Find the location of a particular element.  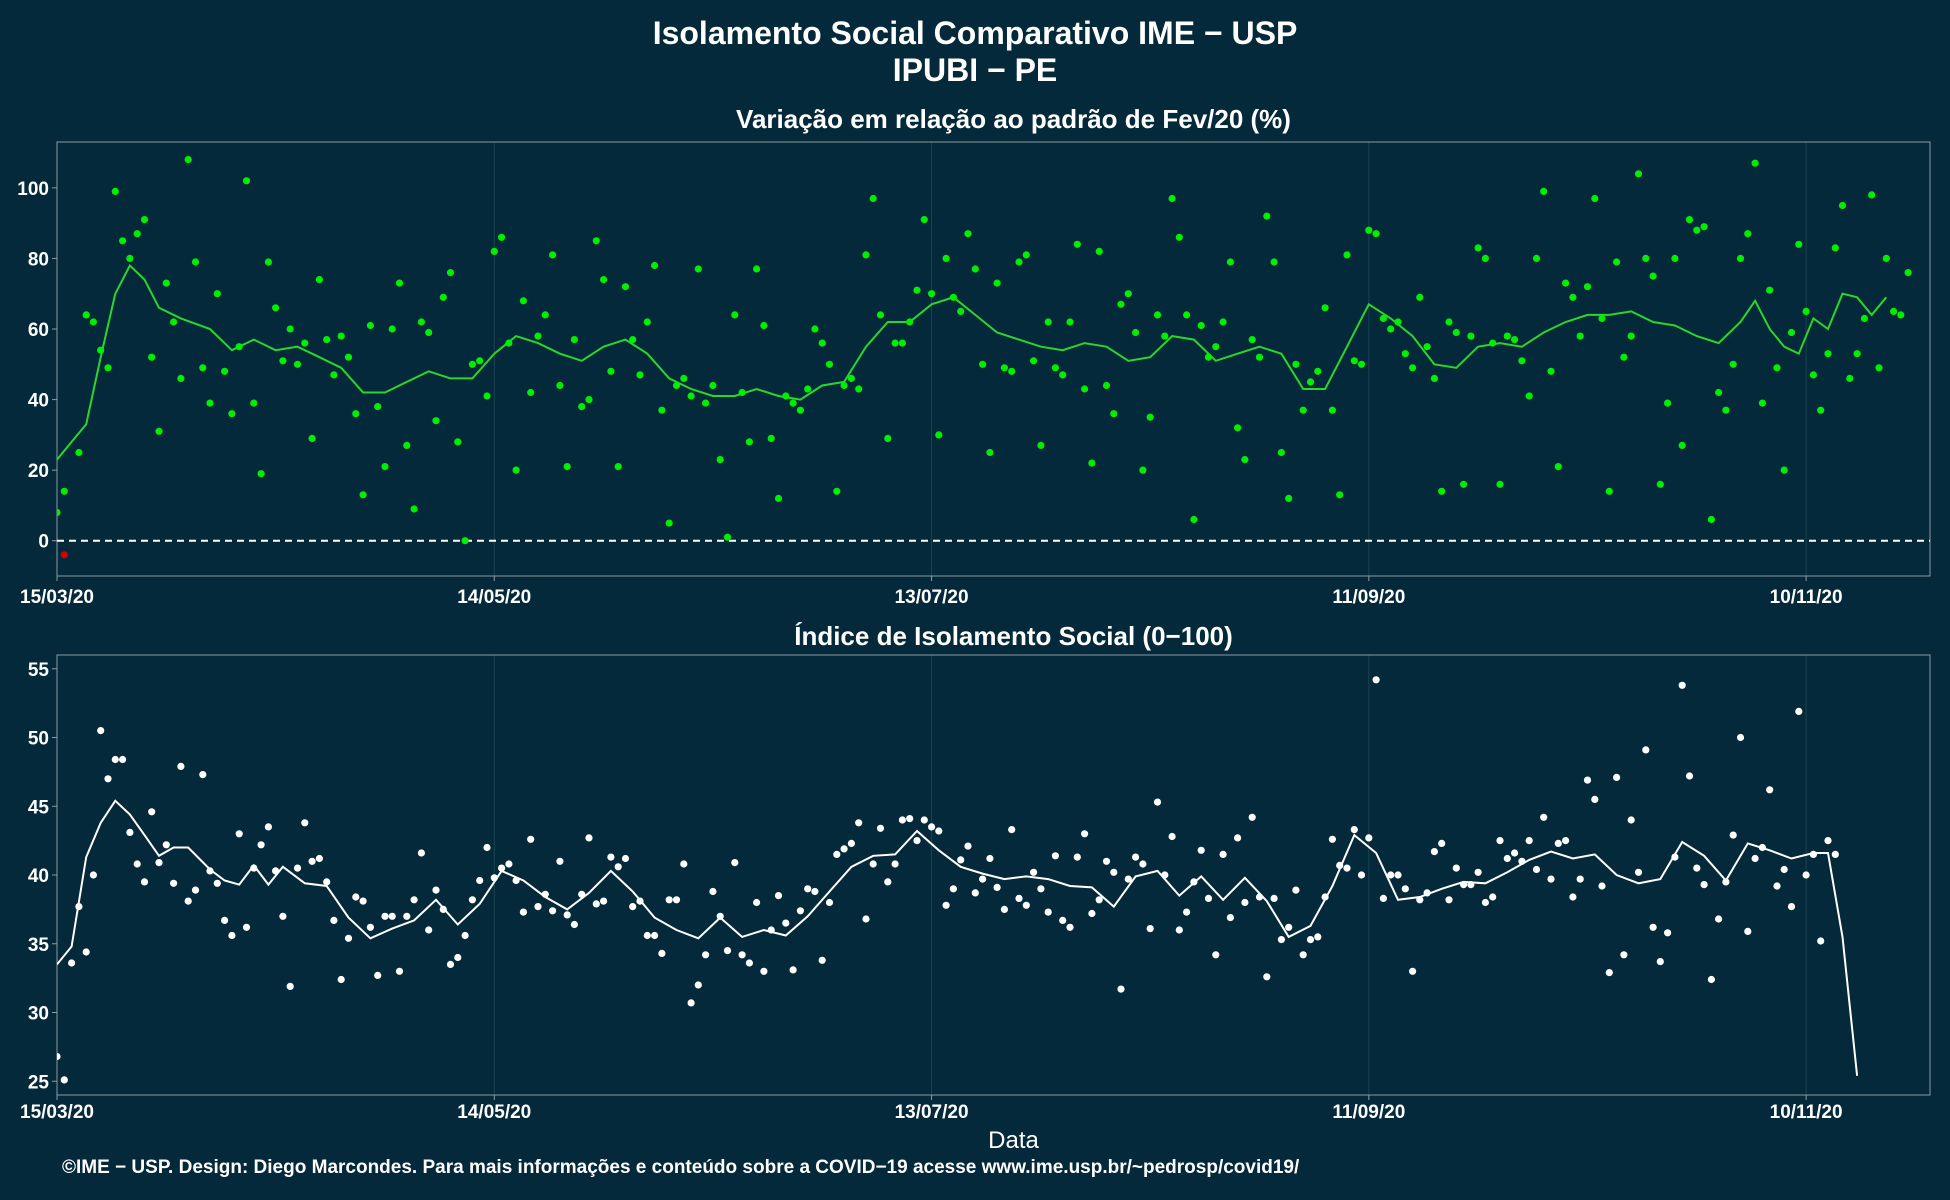

y-tick-label: 55 is located at coordinates (39, 670).